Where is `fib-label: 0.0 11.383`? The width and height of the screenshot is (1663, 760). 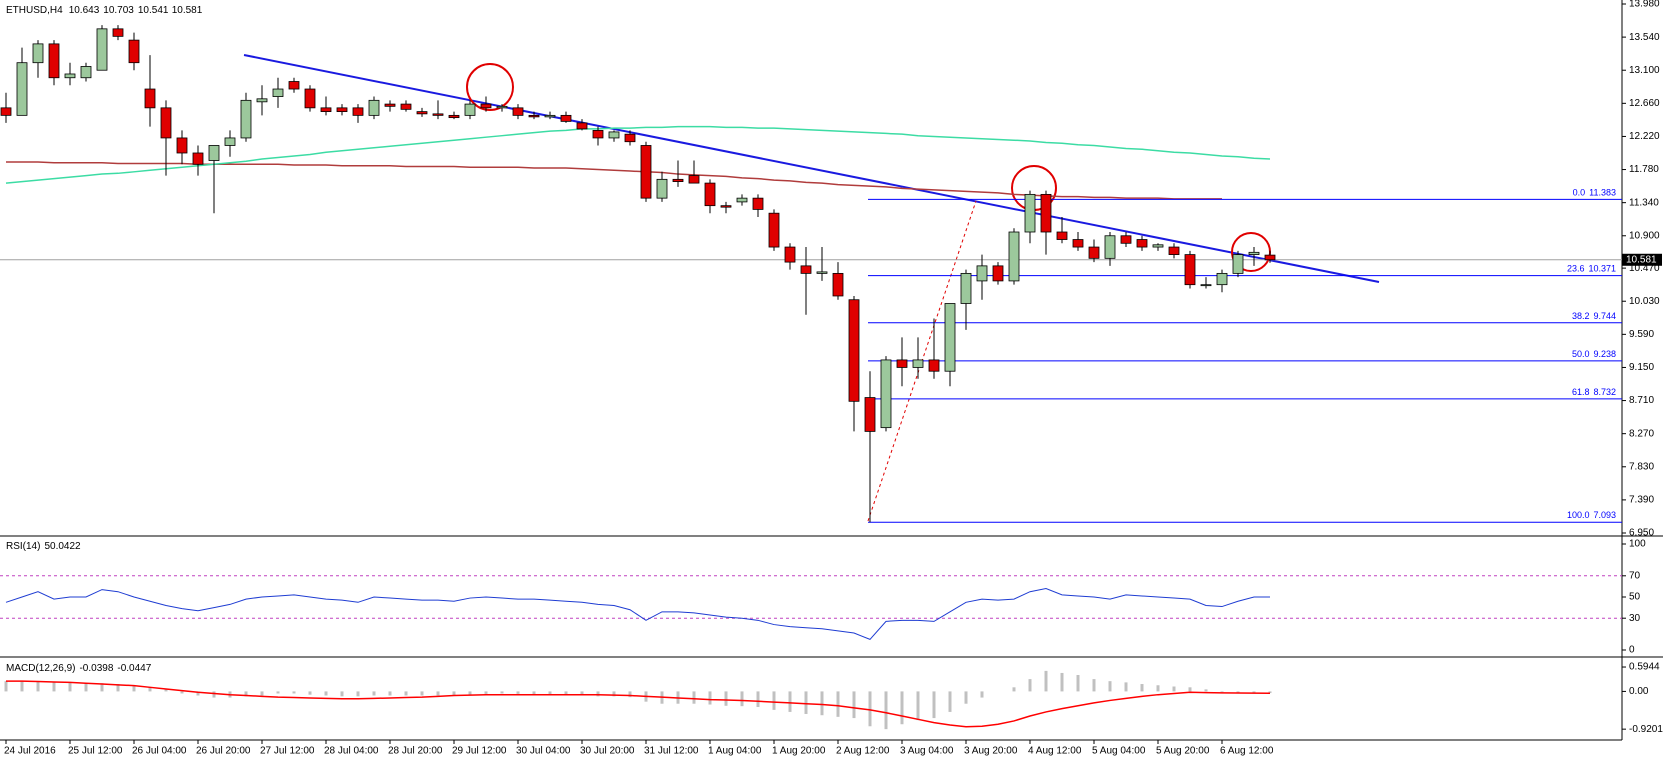 fib-label: 0.0 11.383 is located at coordinates (1594, 193).